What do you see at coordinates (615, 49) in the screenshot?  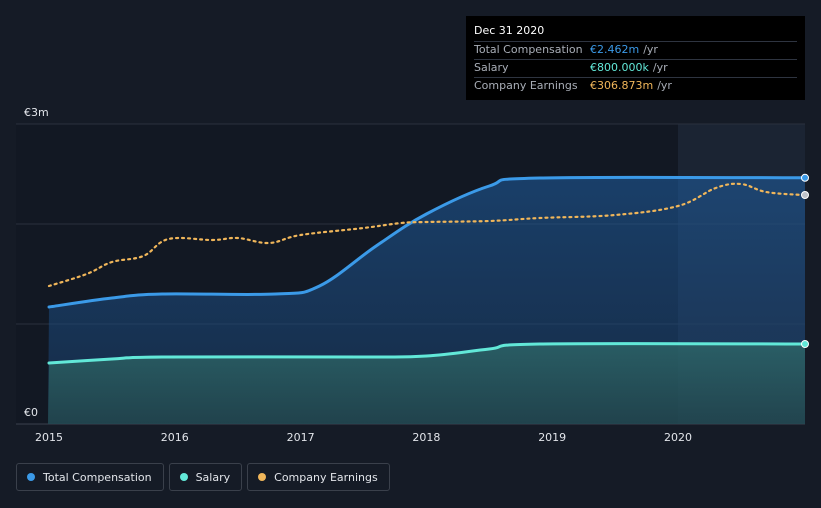 I see `tooltip-value: €2.462m` at bounding box center [615, 49].